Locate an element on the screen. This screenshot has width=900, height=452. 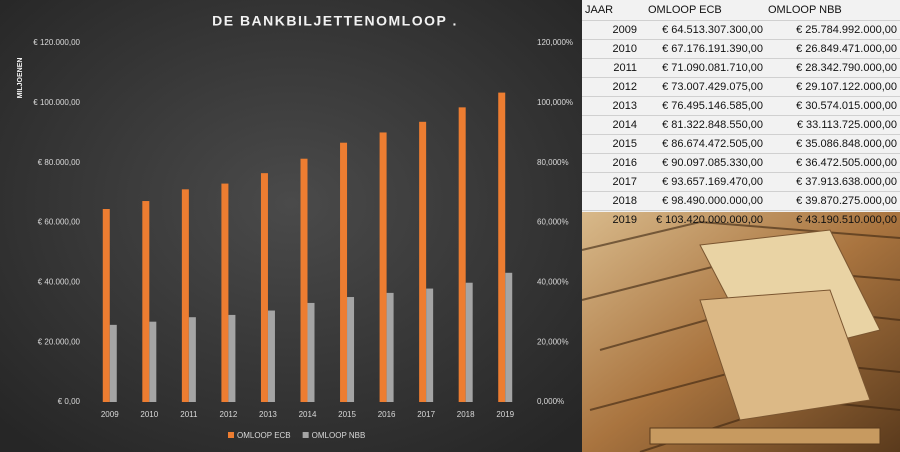
legend-label: OMLOOP NBB is located at coordinates (339, 435).